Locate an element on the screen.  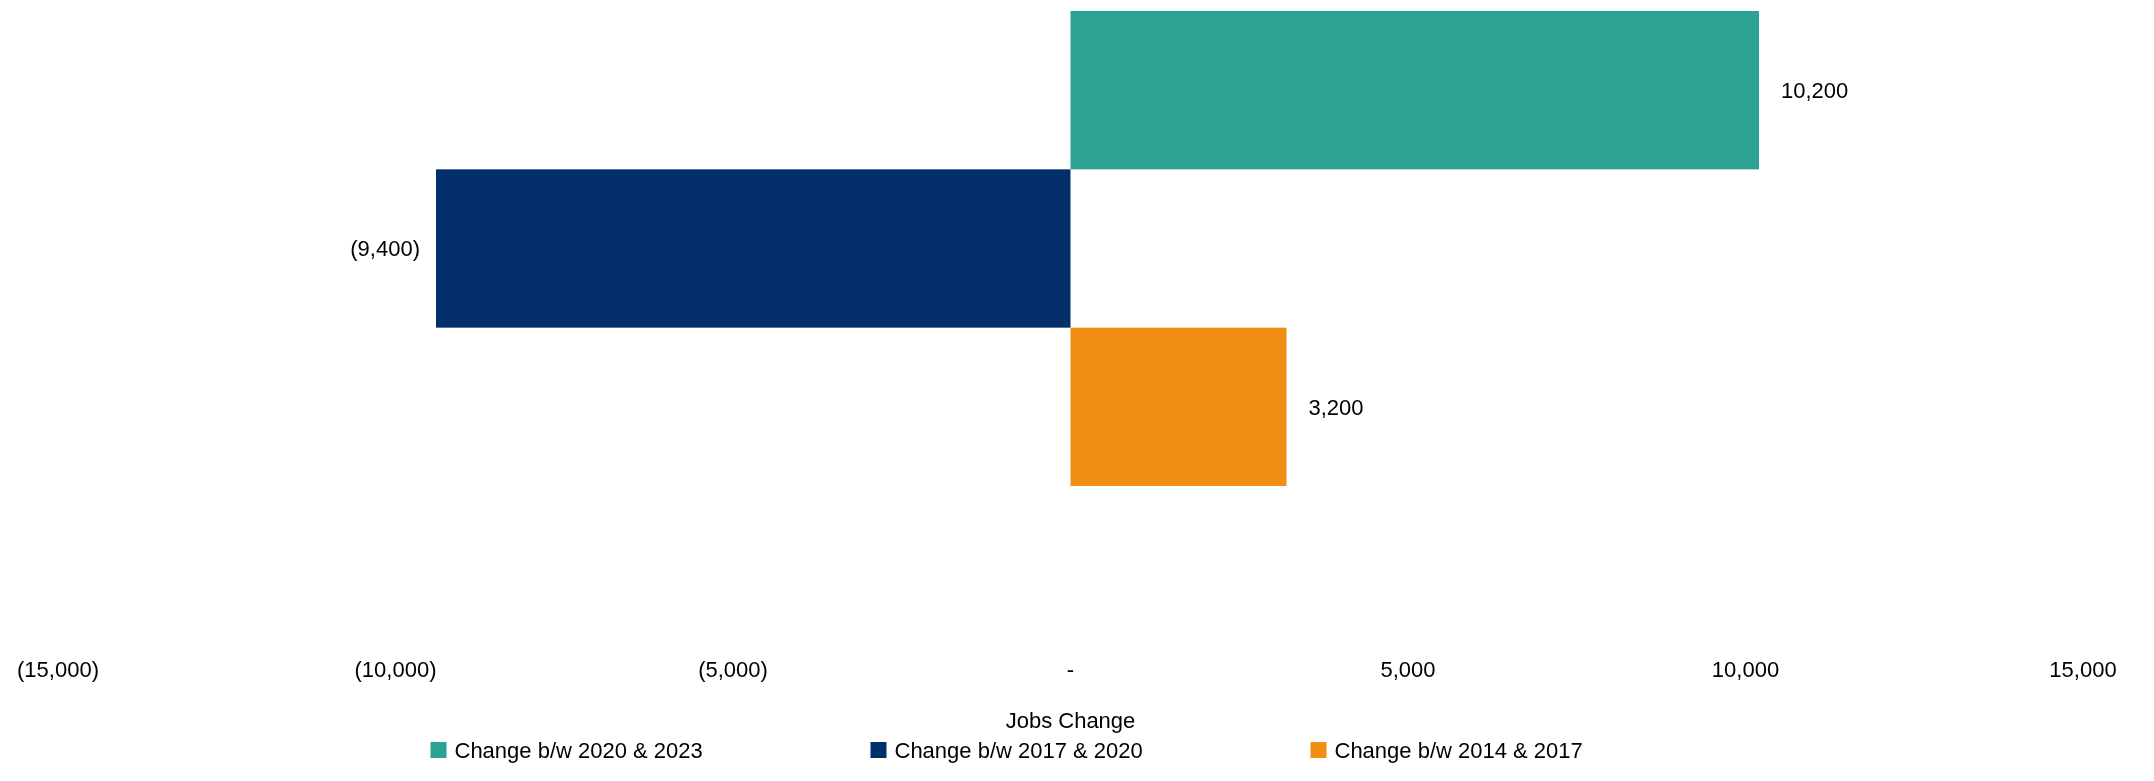
legend-label: Change b/w 2017 & 2020 is located at coordinates (1018, 750).